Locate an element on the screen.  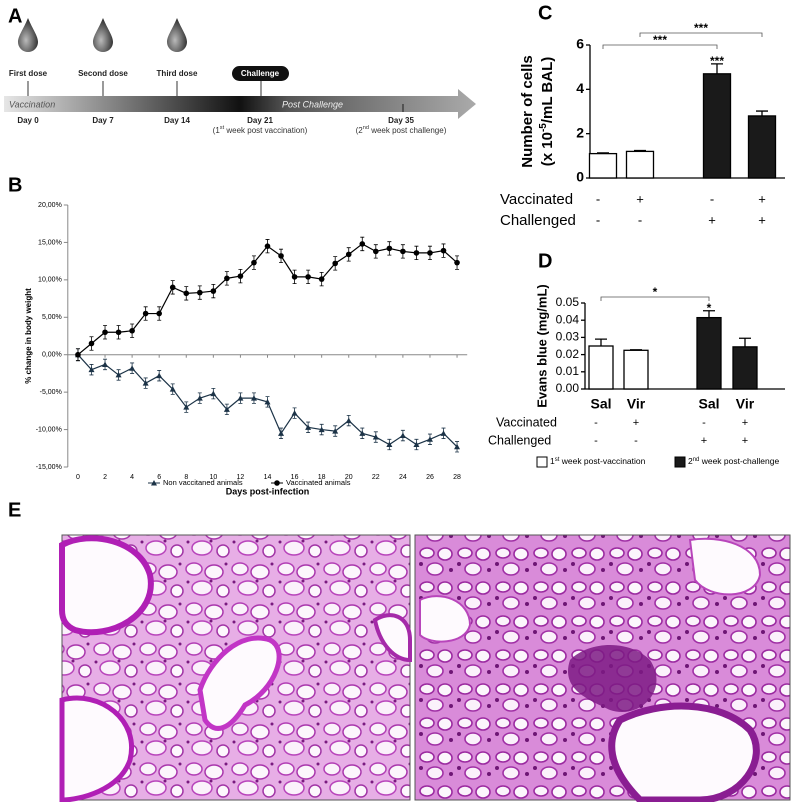
x-tick-label: 2 is located at coordinates (105, 477).